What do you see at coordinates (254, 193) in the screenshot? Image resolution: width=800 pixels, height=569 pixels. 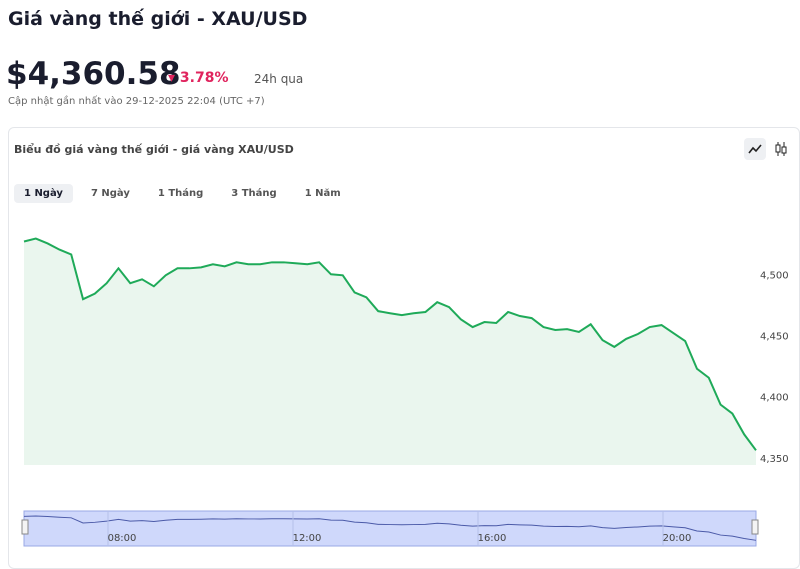 I see `range-tab: 3 Tháng` at bounding box center [254, 193].